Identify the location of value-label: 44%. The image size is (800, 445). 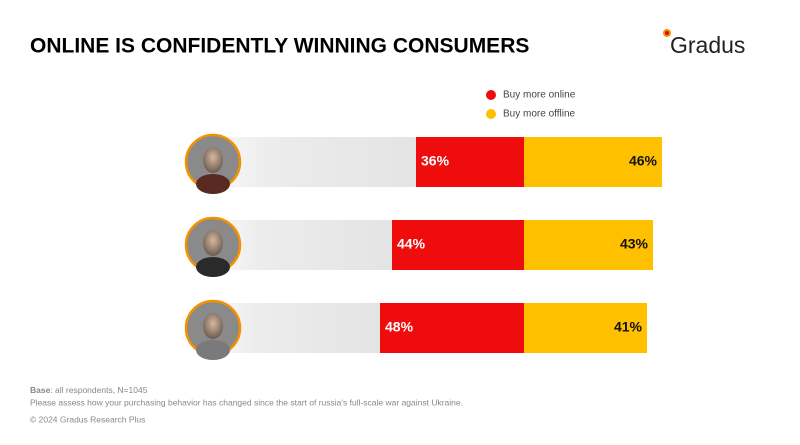
(411, 244).